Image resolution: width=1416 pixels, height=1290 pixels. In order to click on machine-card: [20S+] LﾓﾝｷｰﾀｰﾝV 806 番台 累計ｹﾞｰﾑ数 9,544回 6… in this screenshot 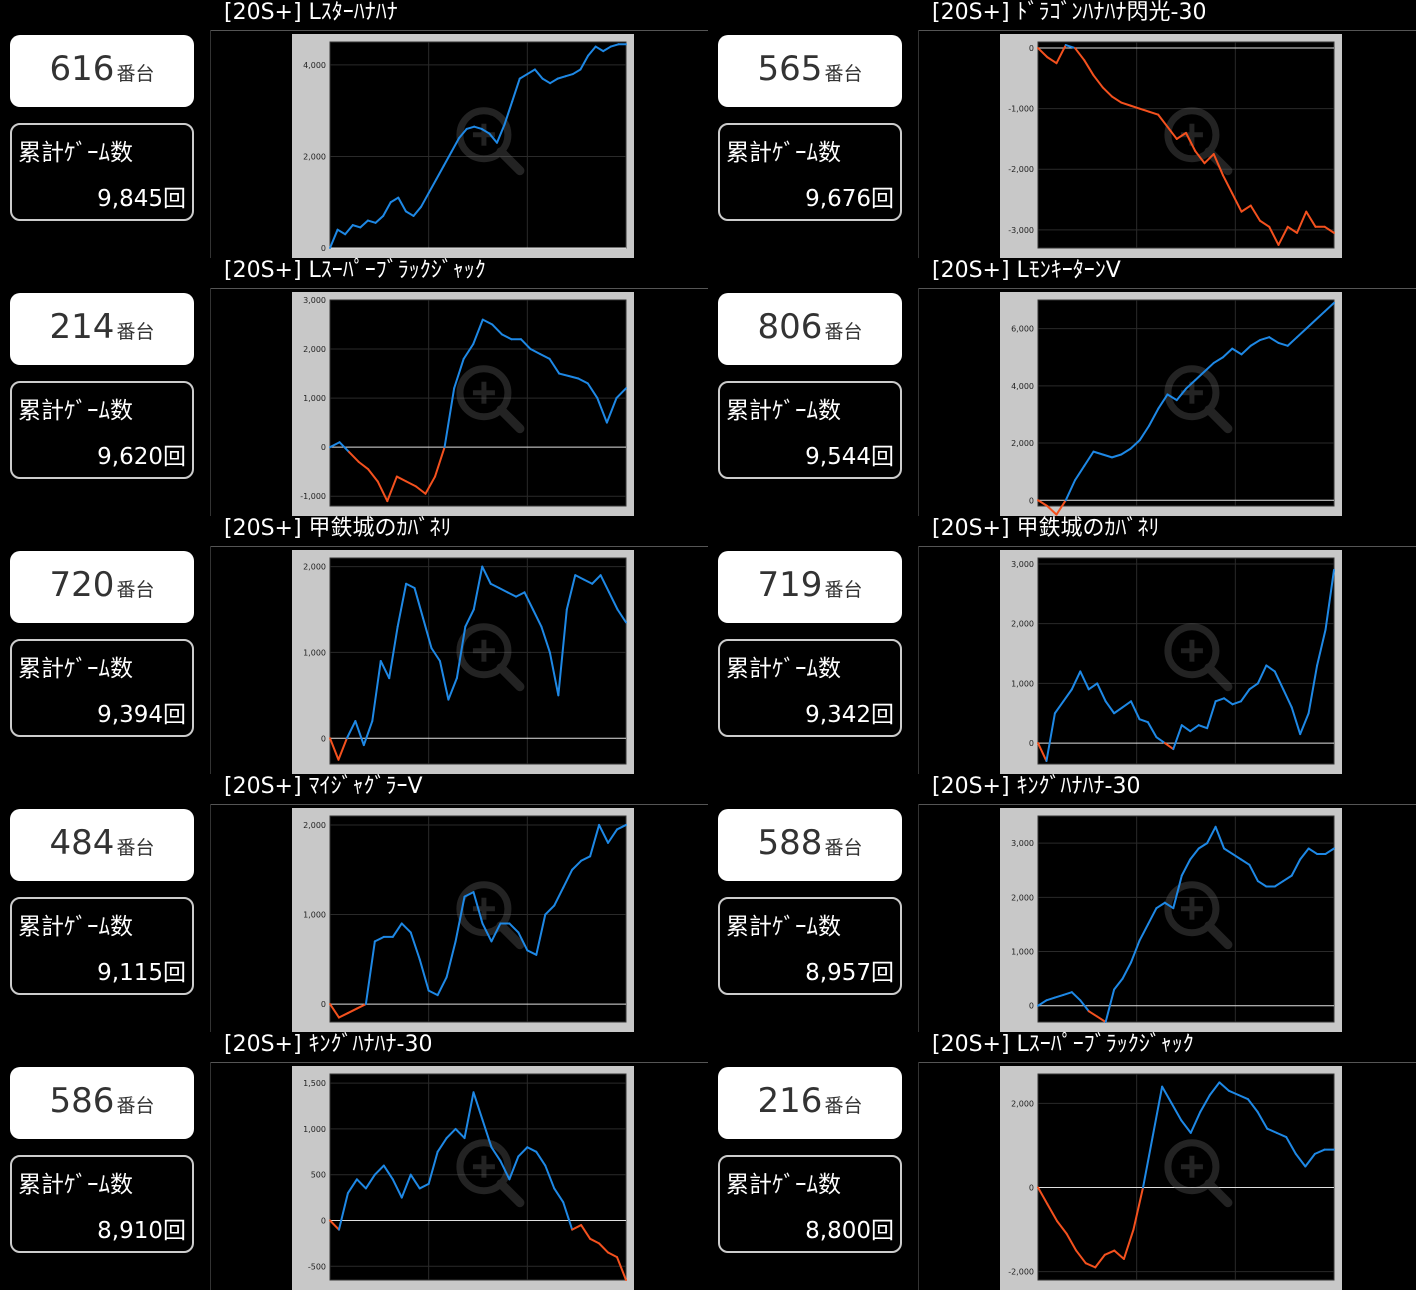, I will do `click(1067, 387)`.